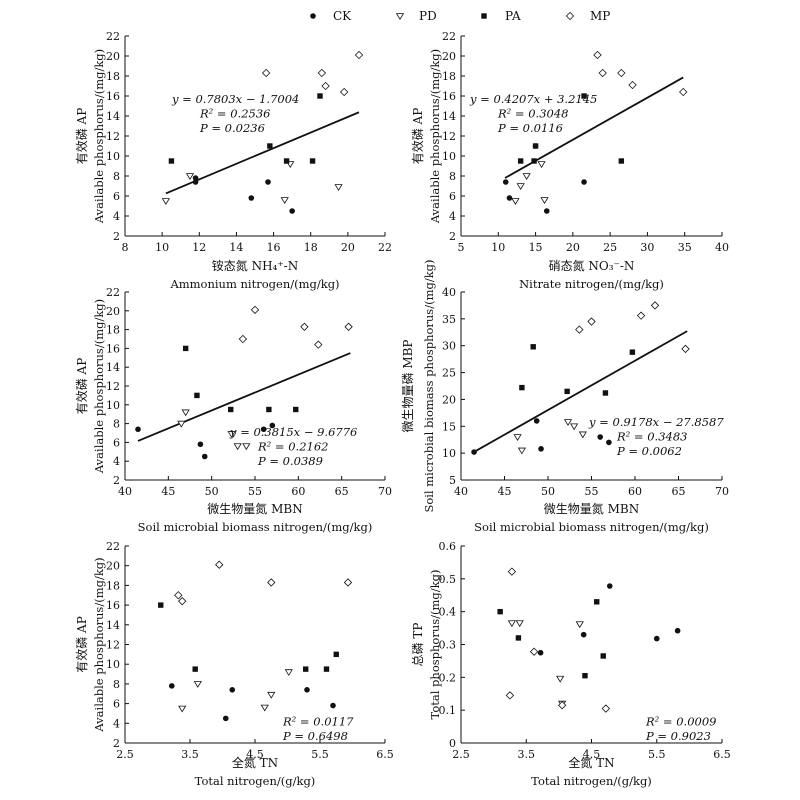  Describe the element at coordinates (168, 491) in the screenshot. I see `x-tick-label: 45` at that location.